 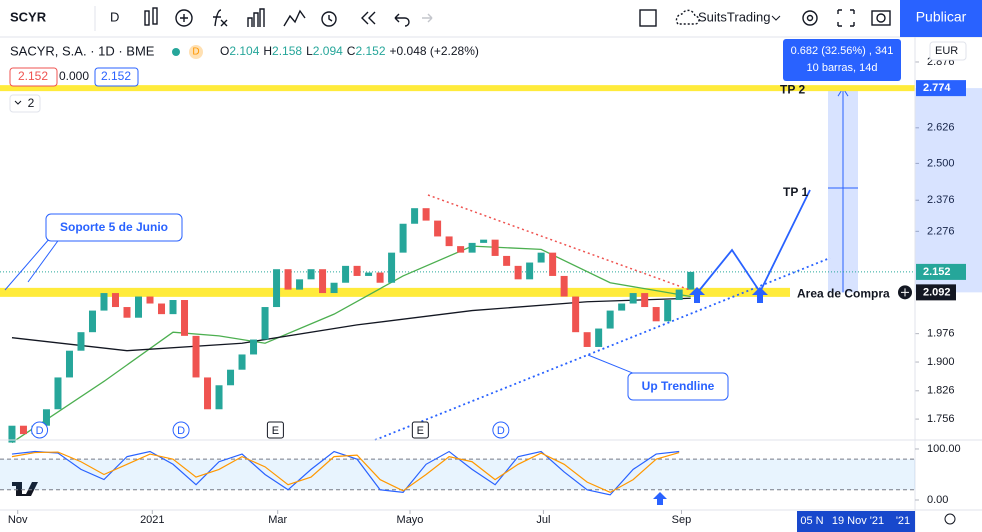 I want to click on annotation: TP 1, so click(x=795, y=192).